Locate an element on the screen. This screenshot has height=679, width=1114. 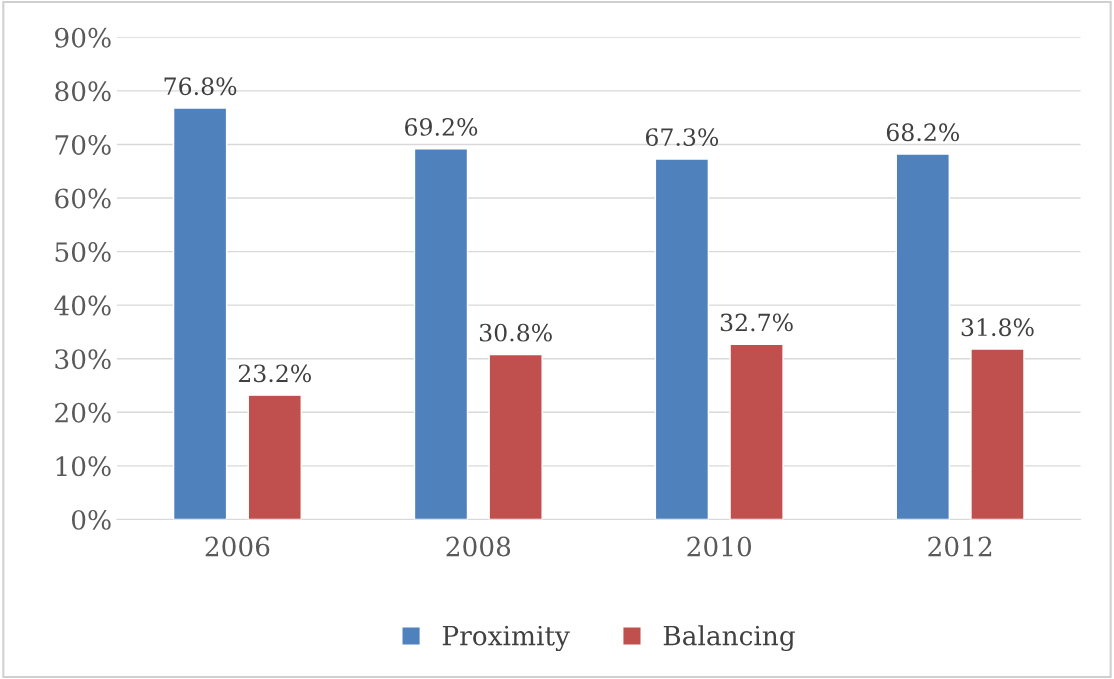
x-tick-label: 2006 is located at coordinates (237, 546).